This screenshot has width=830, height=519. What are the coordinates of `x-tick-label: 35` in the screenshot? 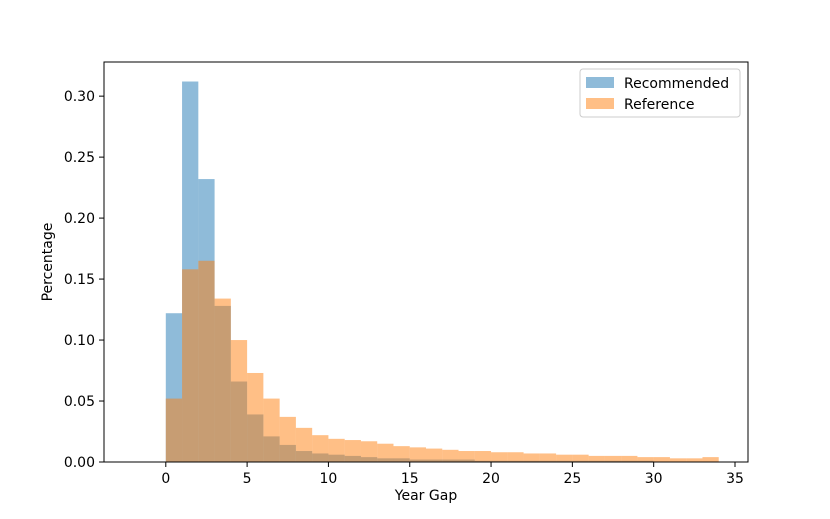 It's located at (735, 479).